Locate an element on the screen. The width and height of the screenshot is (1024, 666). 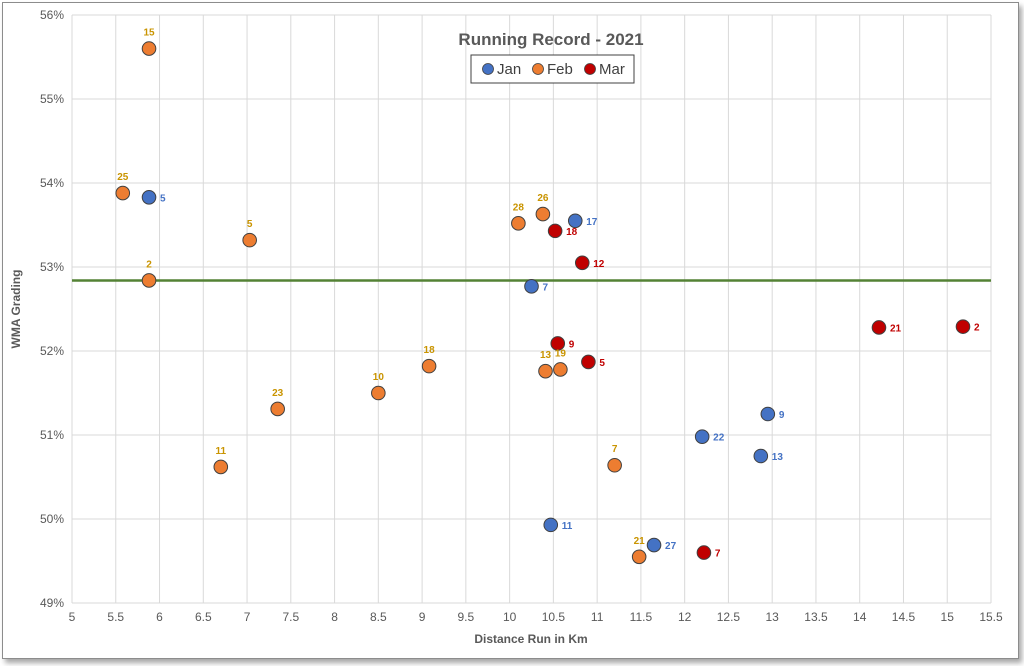
x-tick-label: 6.5 is located at coordinates (203, 617).